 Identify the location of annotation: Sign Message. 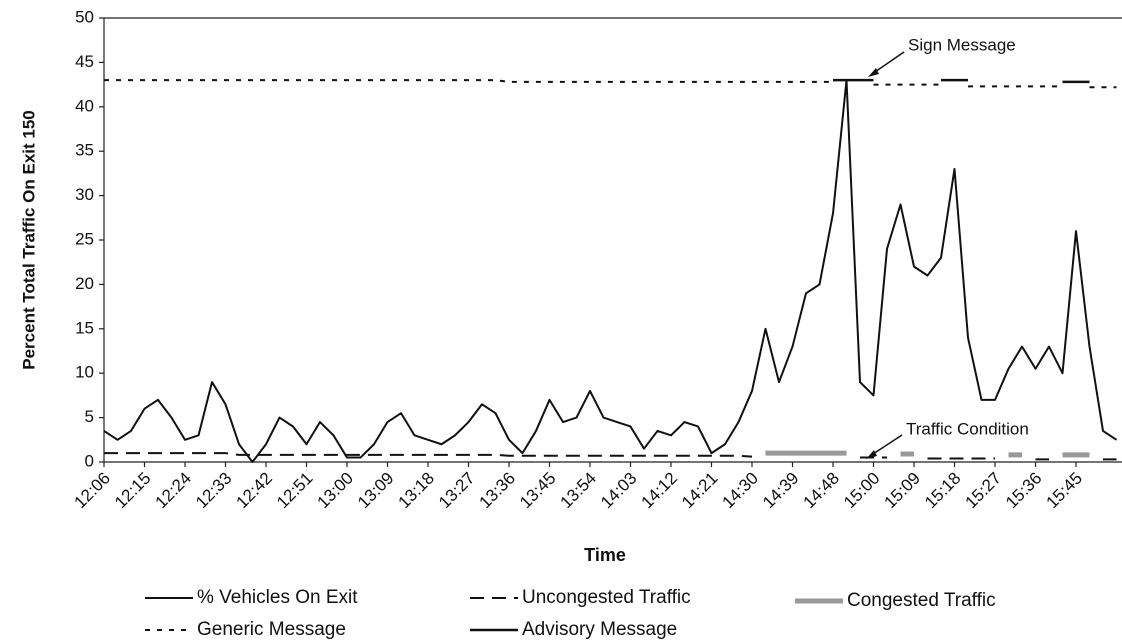
(962, 44).